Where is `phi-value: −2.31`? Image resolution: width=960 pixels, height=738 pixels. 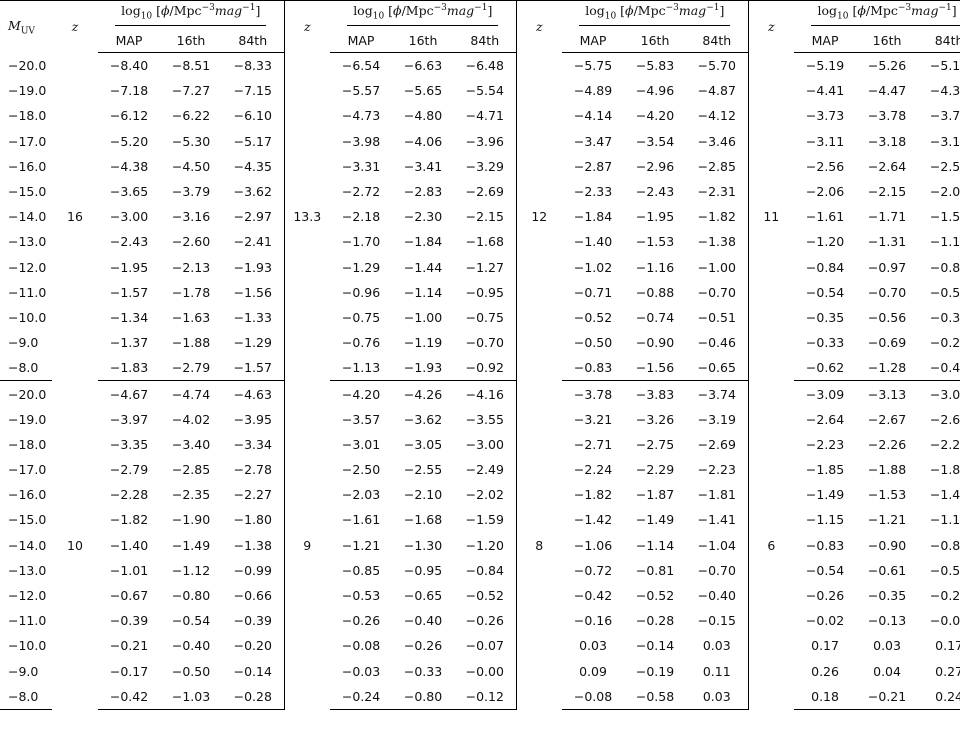
phi-value: −2.31 is located at coordinates (716, 192).